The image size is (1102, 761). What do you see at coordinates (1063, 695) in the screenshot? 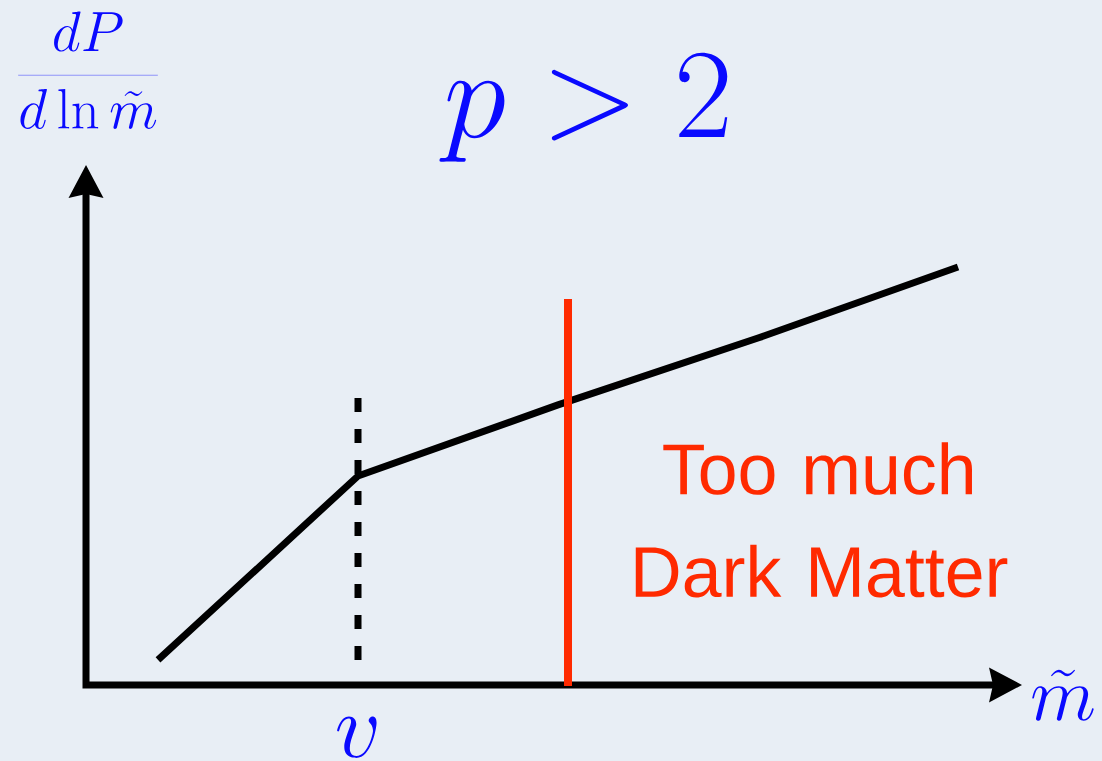
I see `x-axis-title: $\tilde{m}$` at bounding box center [1063, 695].